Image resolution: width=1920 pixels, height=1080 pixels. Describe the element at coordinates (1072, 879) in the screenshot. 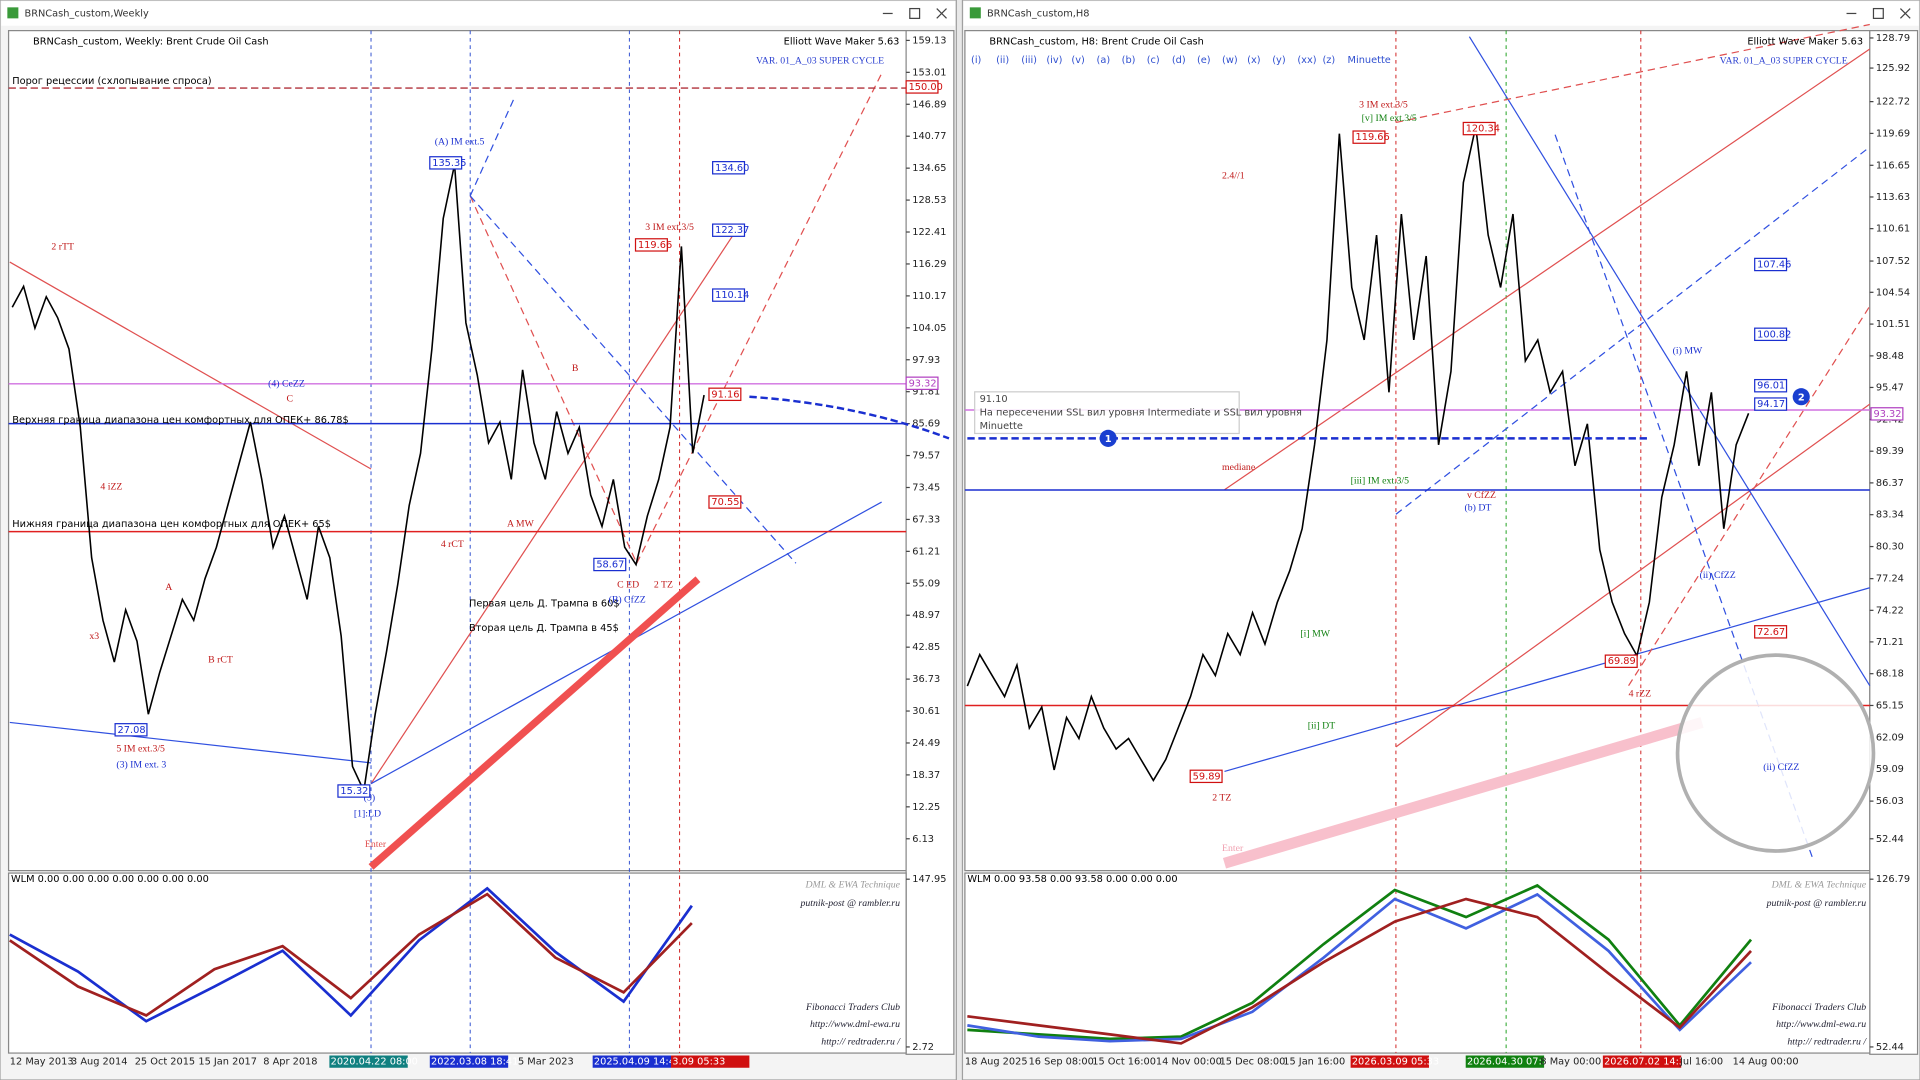

I see `wlm-label: WLM 0.00 93.58 0.00 93.58 0.00 0.00 0.00` at that location.